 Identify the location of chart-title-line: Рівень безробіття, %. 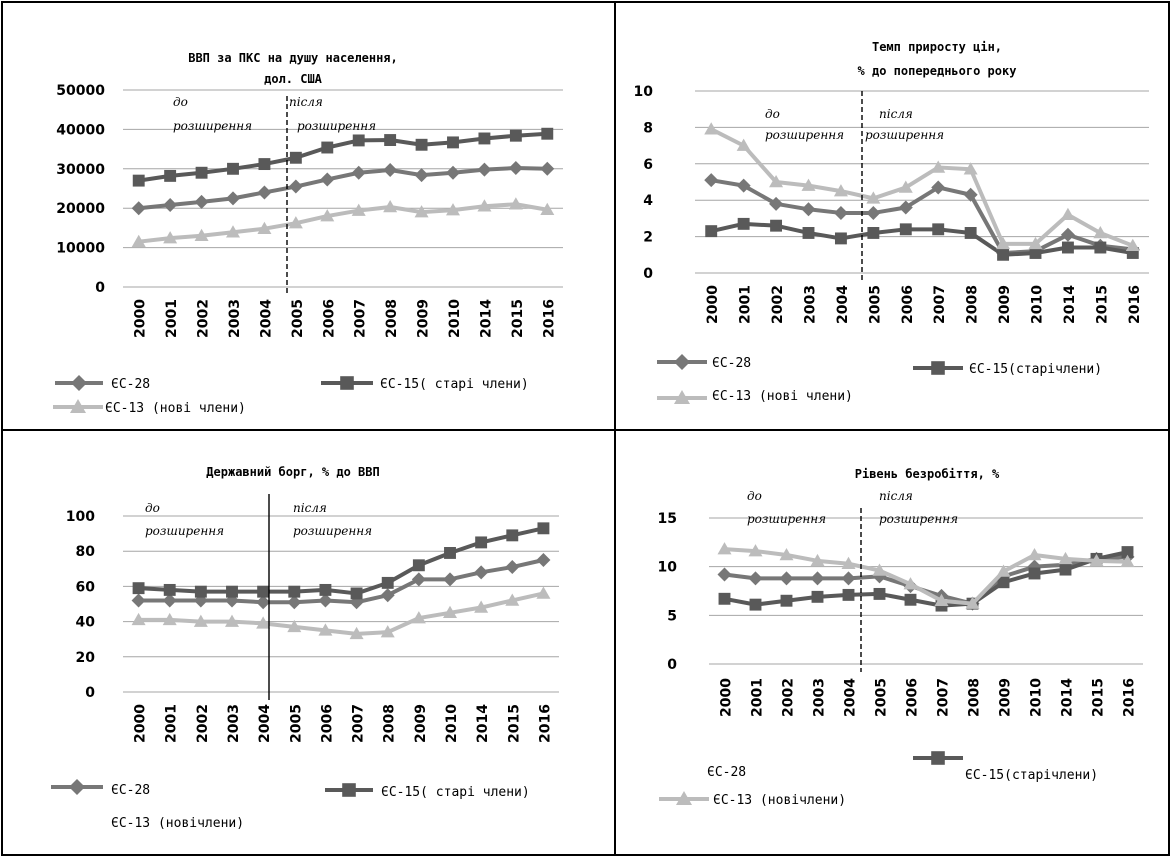
(927, 474).